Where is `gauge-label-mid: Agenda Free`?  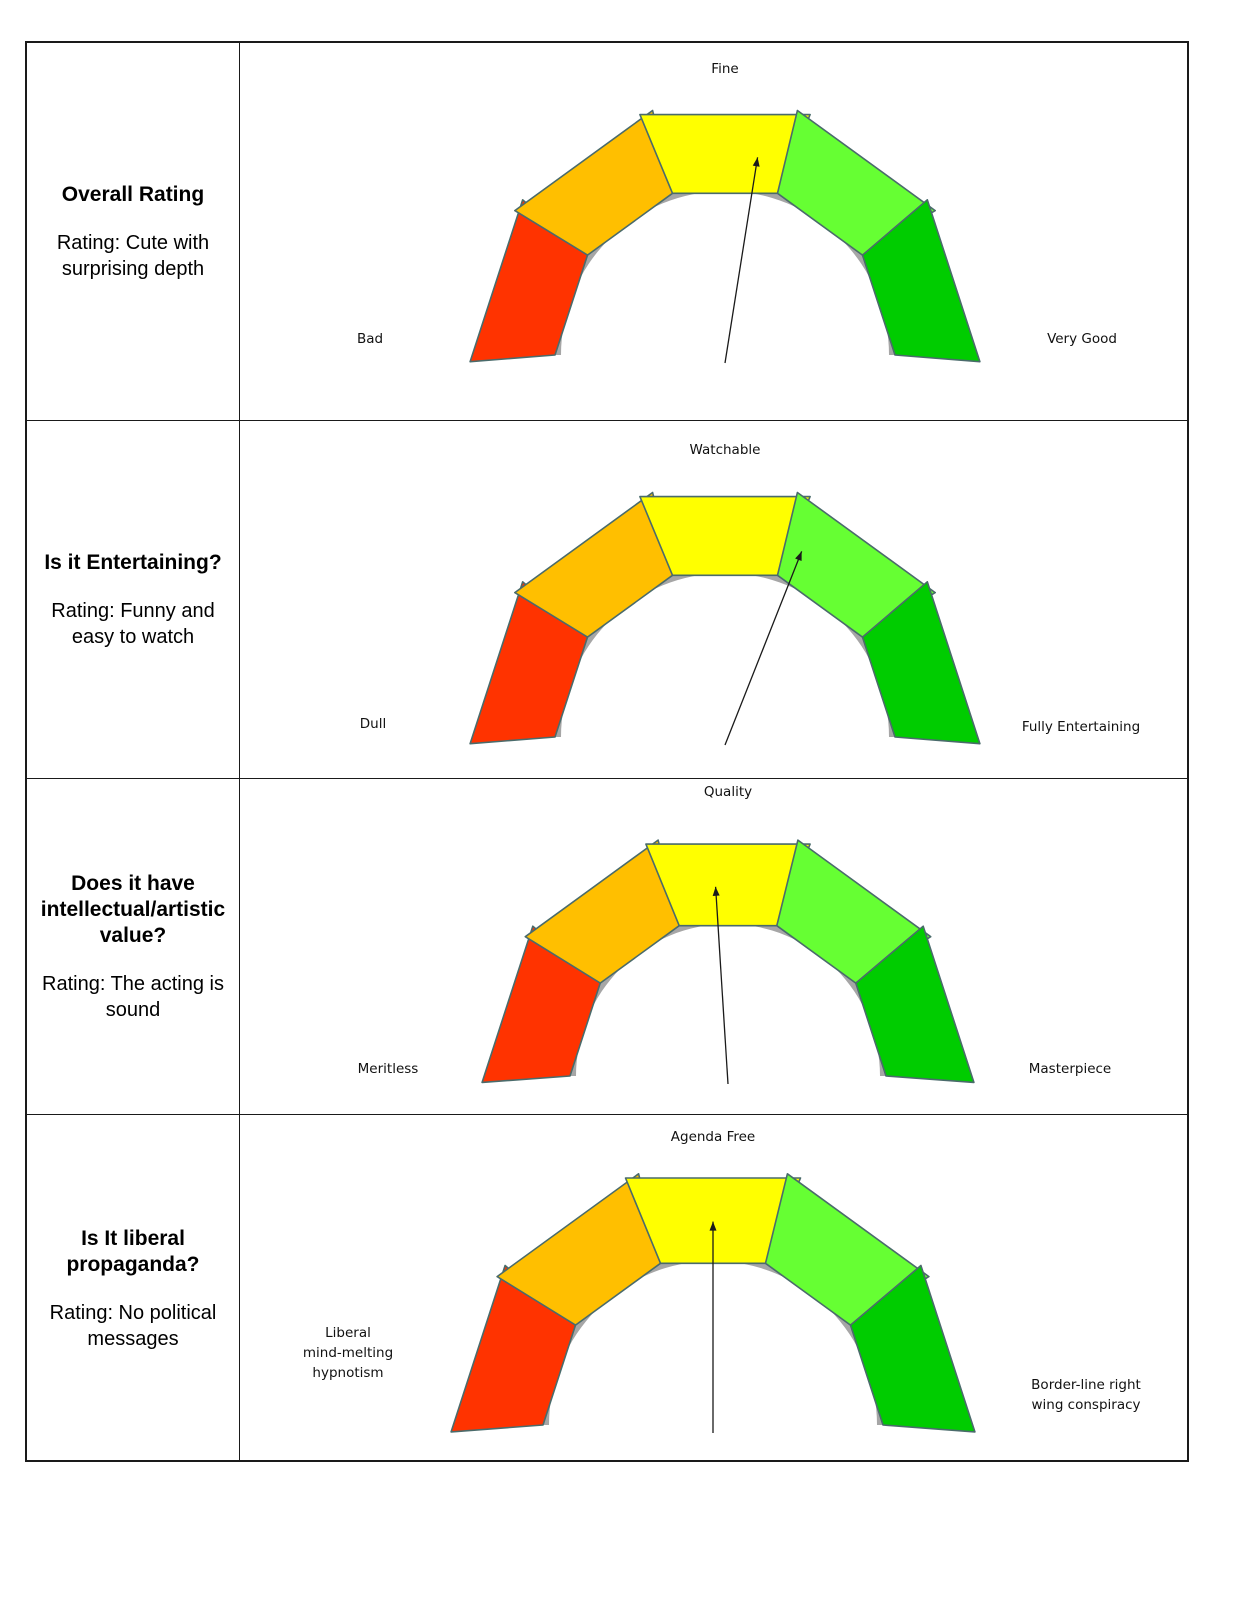
gauge-label-mid: Agenda Free is located at coordinates (713, 1137).